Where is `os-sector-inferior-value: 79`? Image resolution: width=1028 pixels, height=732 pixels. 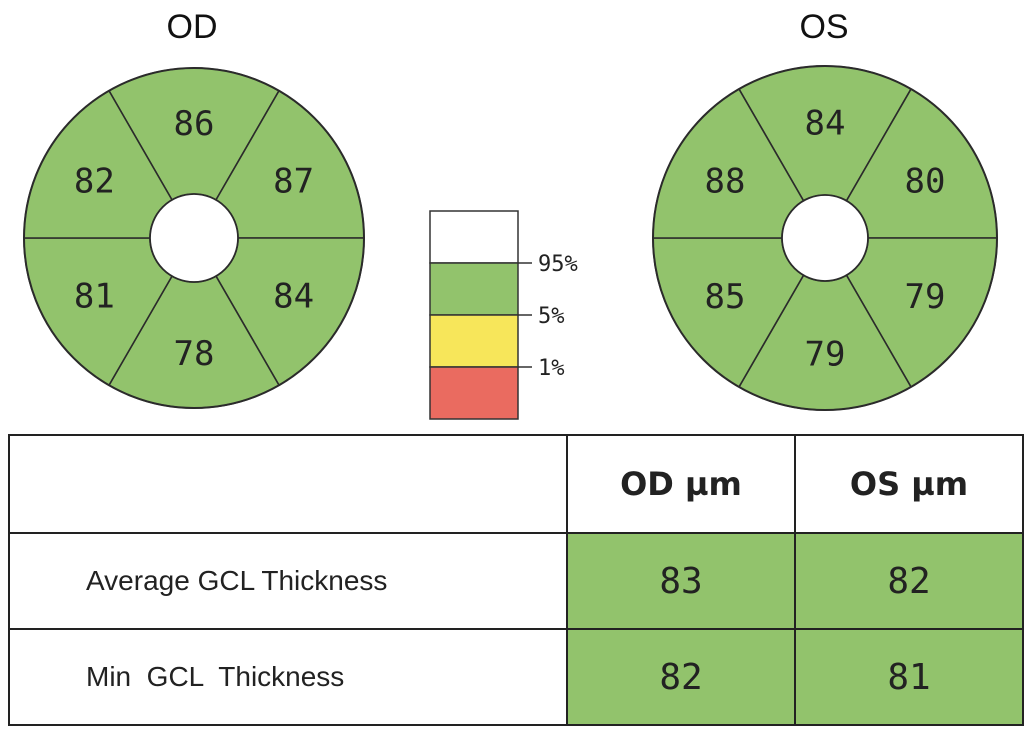 os-sector-inferior-value: 79 is located at coordinates (825, 355).